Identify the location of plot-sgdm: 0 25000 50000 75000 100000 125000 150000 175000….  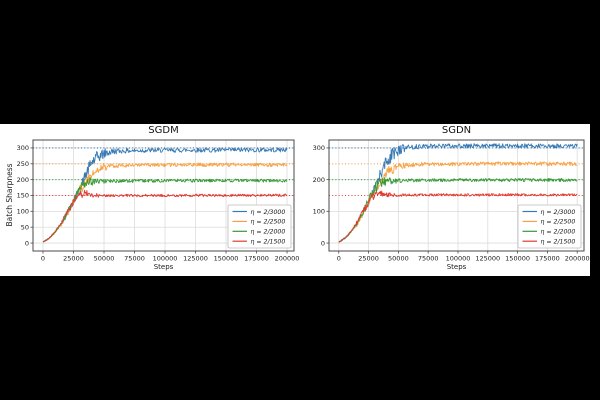
(158, 201).